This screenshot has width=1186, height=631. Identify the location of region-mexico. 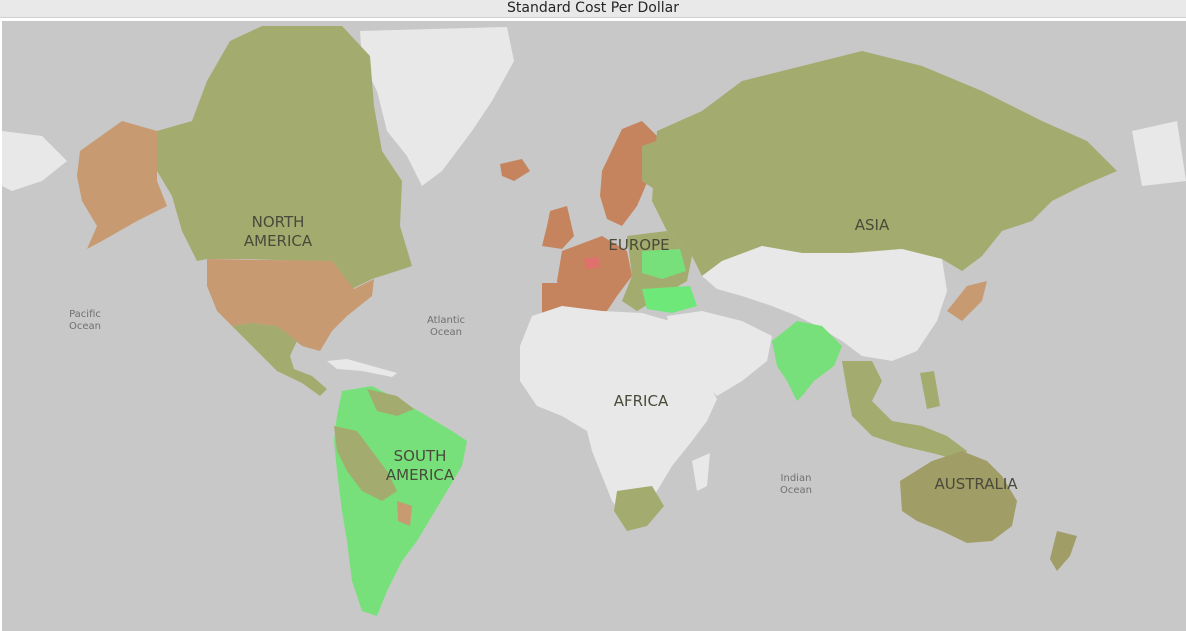
(279, 359).